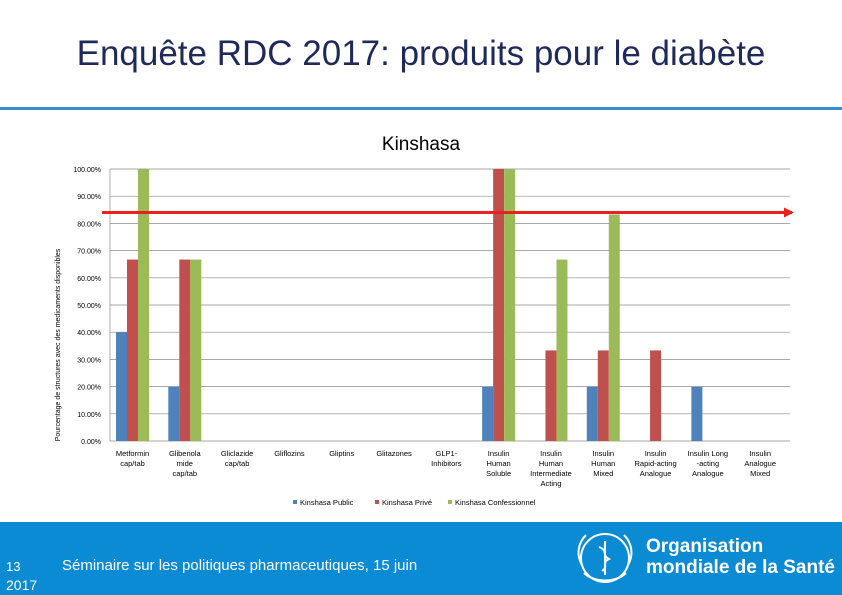 The width and height of the screenshot is (842, 595). Describe the element at coordinates (91, 442) in the screenshot. I see `y-tick-label: 0.00%` at that location.